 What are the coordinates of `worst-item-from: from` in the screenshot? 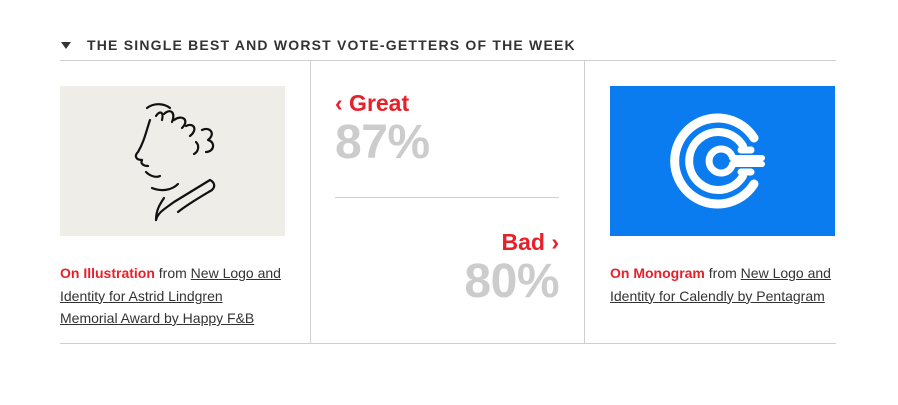 It's located at (722, 273).